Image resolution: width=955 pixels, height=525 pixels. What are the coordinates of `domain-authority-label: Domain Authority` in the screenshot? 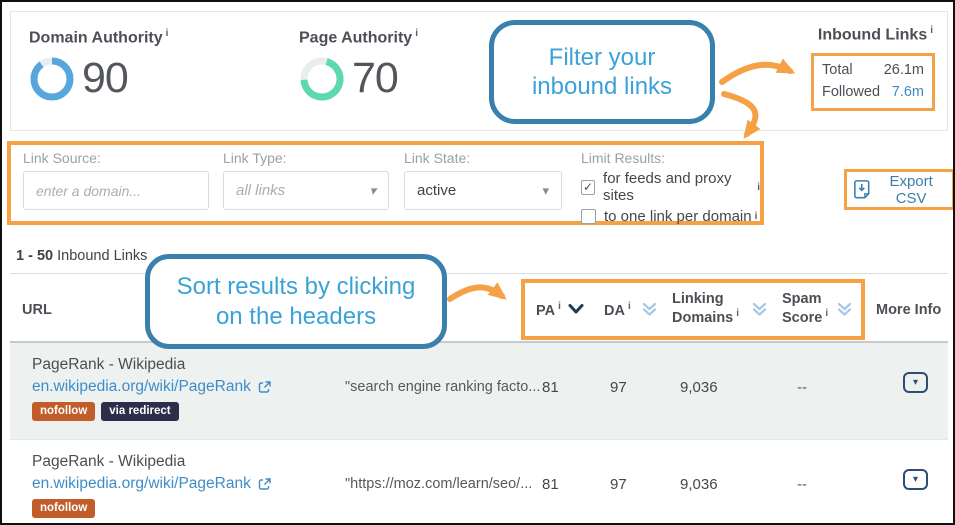 It's located at (96, 38).